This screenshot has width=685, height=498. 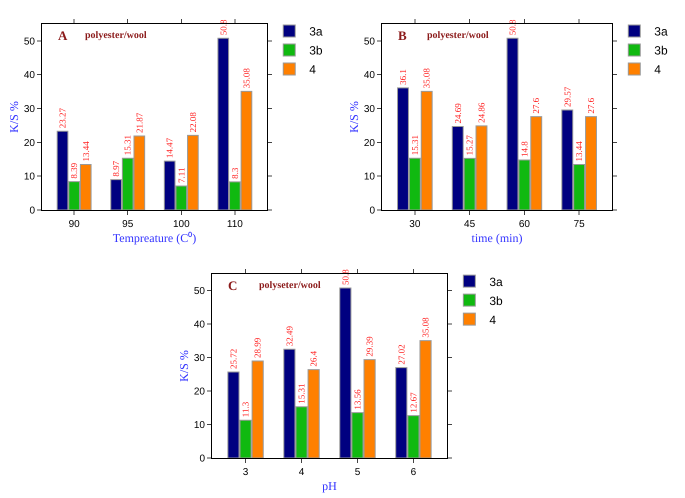 I want to click on x-tick-label: 60, so click(x=524, y=224).